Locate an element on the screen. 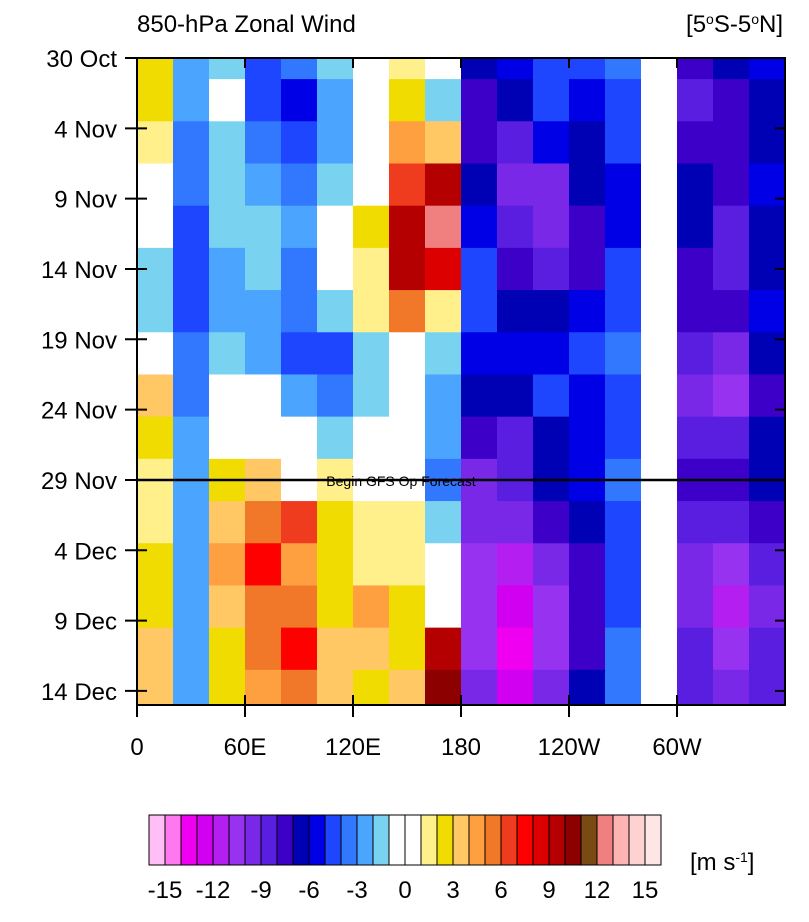 The image size is (809, 922). x-tick-label: 180 is located at coordinates (461, 747).